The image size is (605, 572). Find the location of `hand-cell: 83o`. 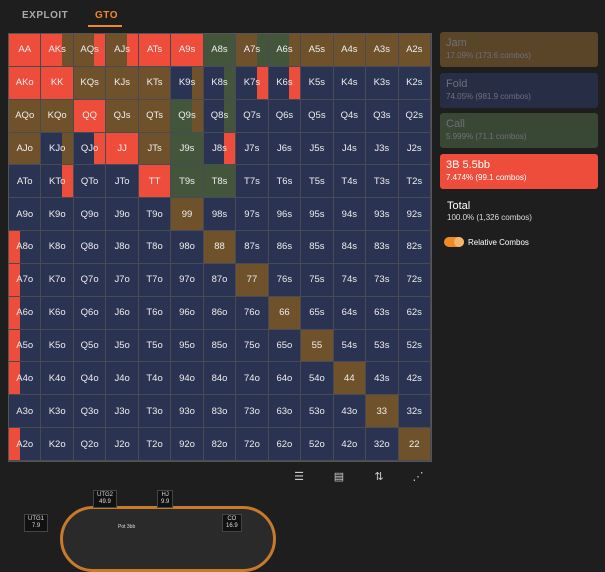

hand-cell: 83o is located at coordinates (220, 412).